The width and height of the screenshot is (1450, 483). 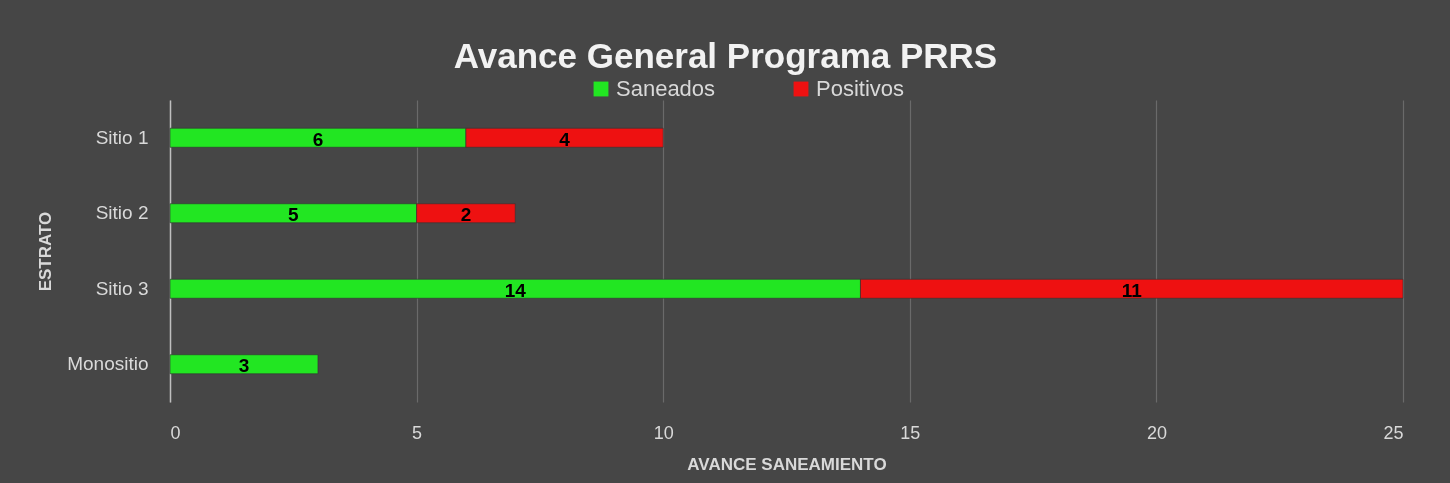 What do you see at coordinates (46, 251) in the screenshot?
I see `y-axis-title: ESTRATO` at bounding box center [46, 251].